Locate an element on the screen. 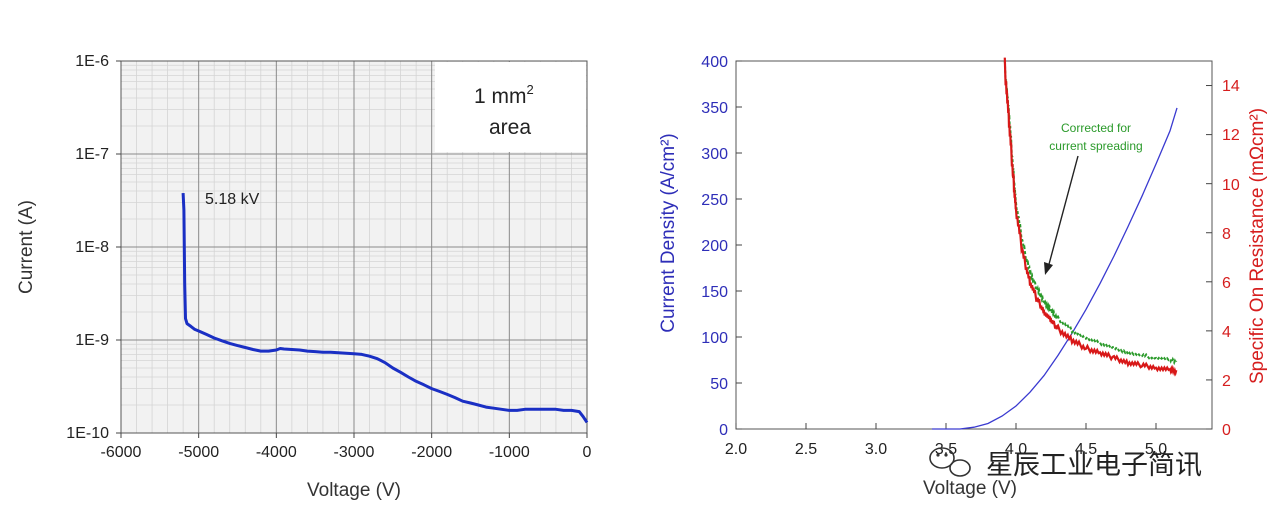 The image size is (1280, 524). right-left-y-tick-300: 300 is located at coordinates (714, 154).